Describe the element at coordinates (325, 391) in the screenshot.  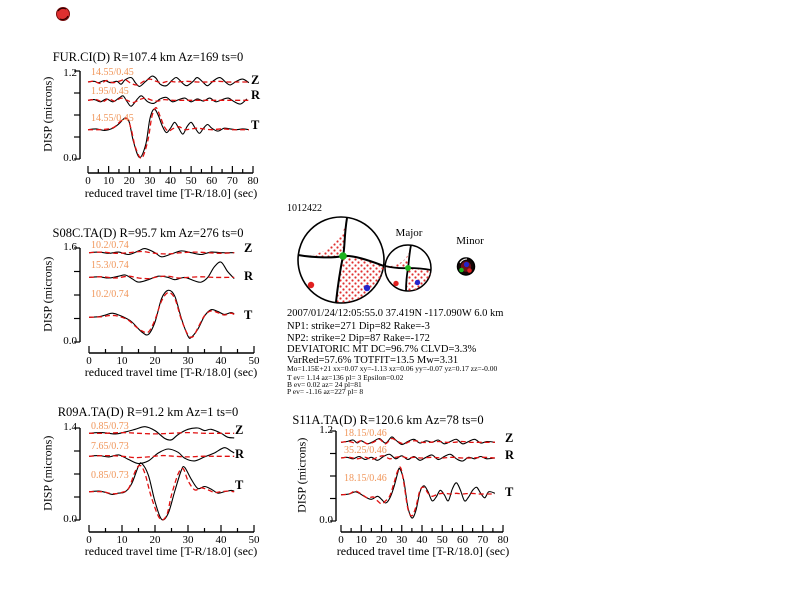
I see `p-axis-line: P ev= -1.16 az=227 pl= 8` at that location.